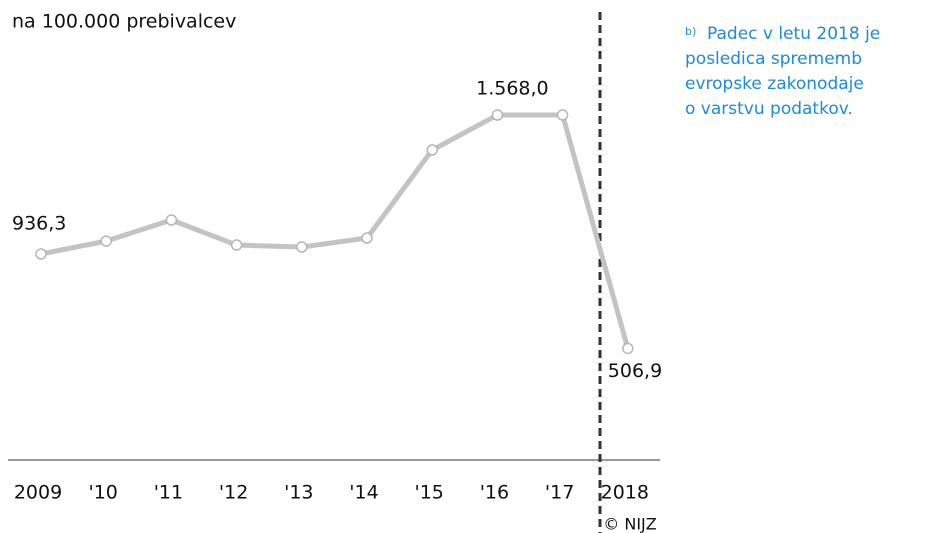  Describe the element at coordinates (690, 31) in the screenshot. I see `note-marker: b)` at that location.